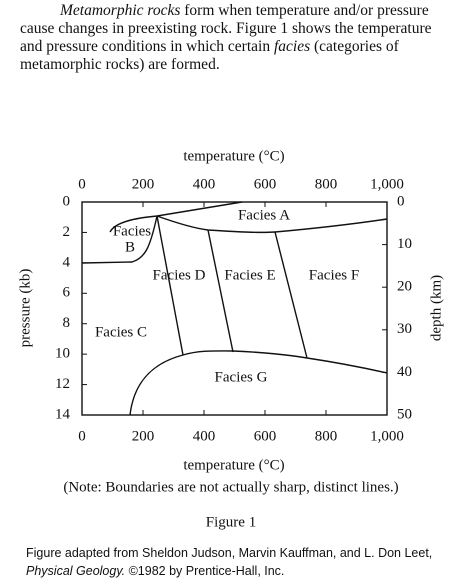 The width and height of the screenshot is (462, 584). Describe the element at coordinates (265, 436) in the screenshot. I see `bottom-tick-label: 600` at that location.